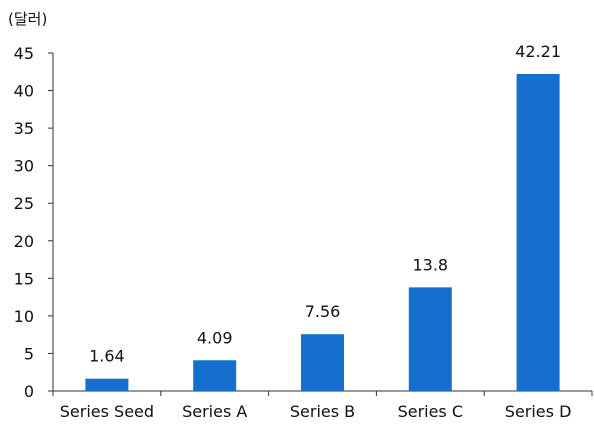 The height and width of the screenshot is (424, 594). I want to click on bar-series-a, so click(215, 375).